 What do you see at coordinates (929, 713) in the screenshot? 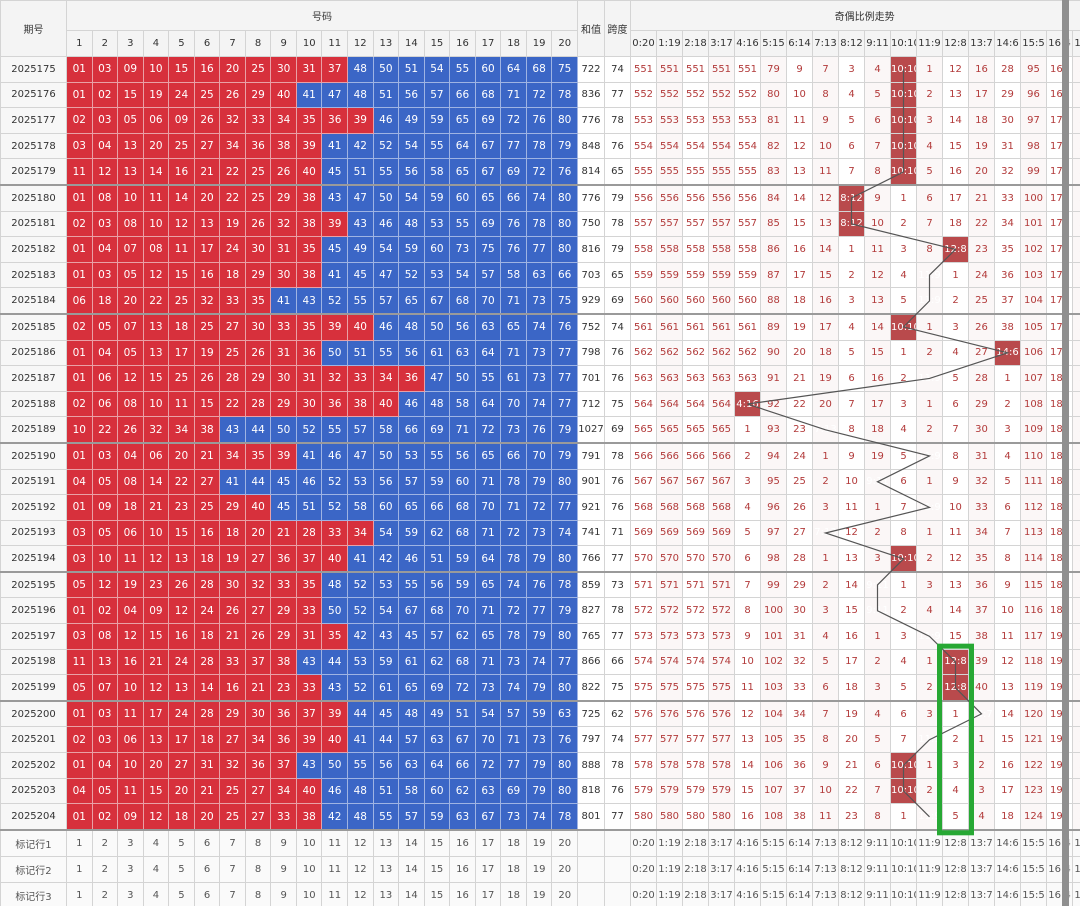
I see `omission-count: 3` at bounding box center [929, 713].